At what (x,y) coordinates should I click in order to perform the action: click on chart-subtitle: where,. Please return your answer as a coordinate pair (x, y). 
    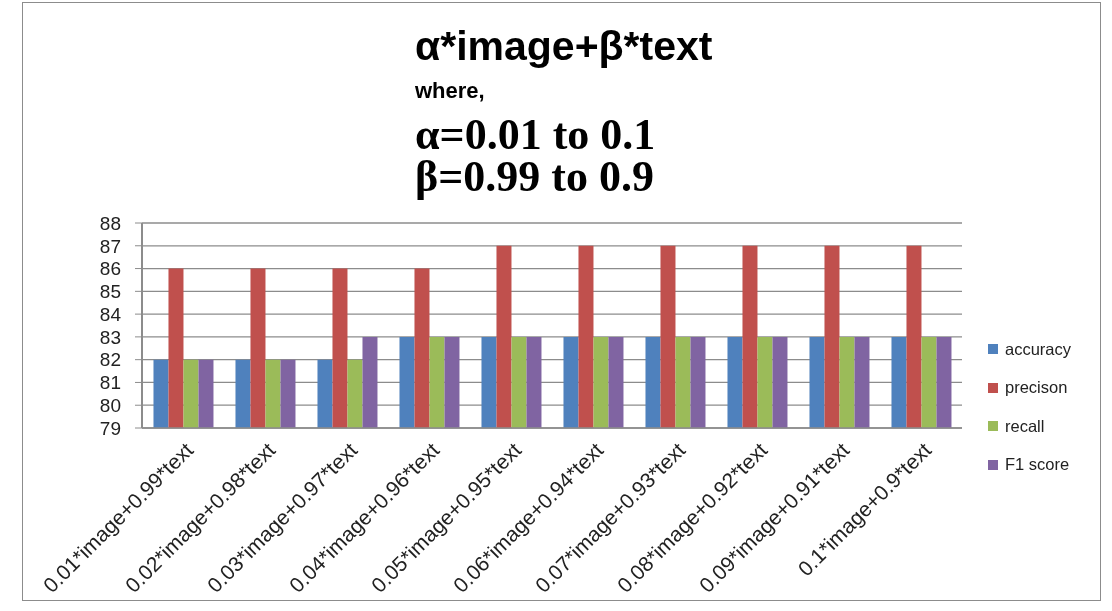
    Looking at the image, I should click on (450, 91).